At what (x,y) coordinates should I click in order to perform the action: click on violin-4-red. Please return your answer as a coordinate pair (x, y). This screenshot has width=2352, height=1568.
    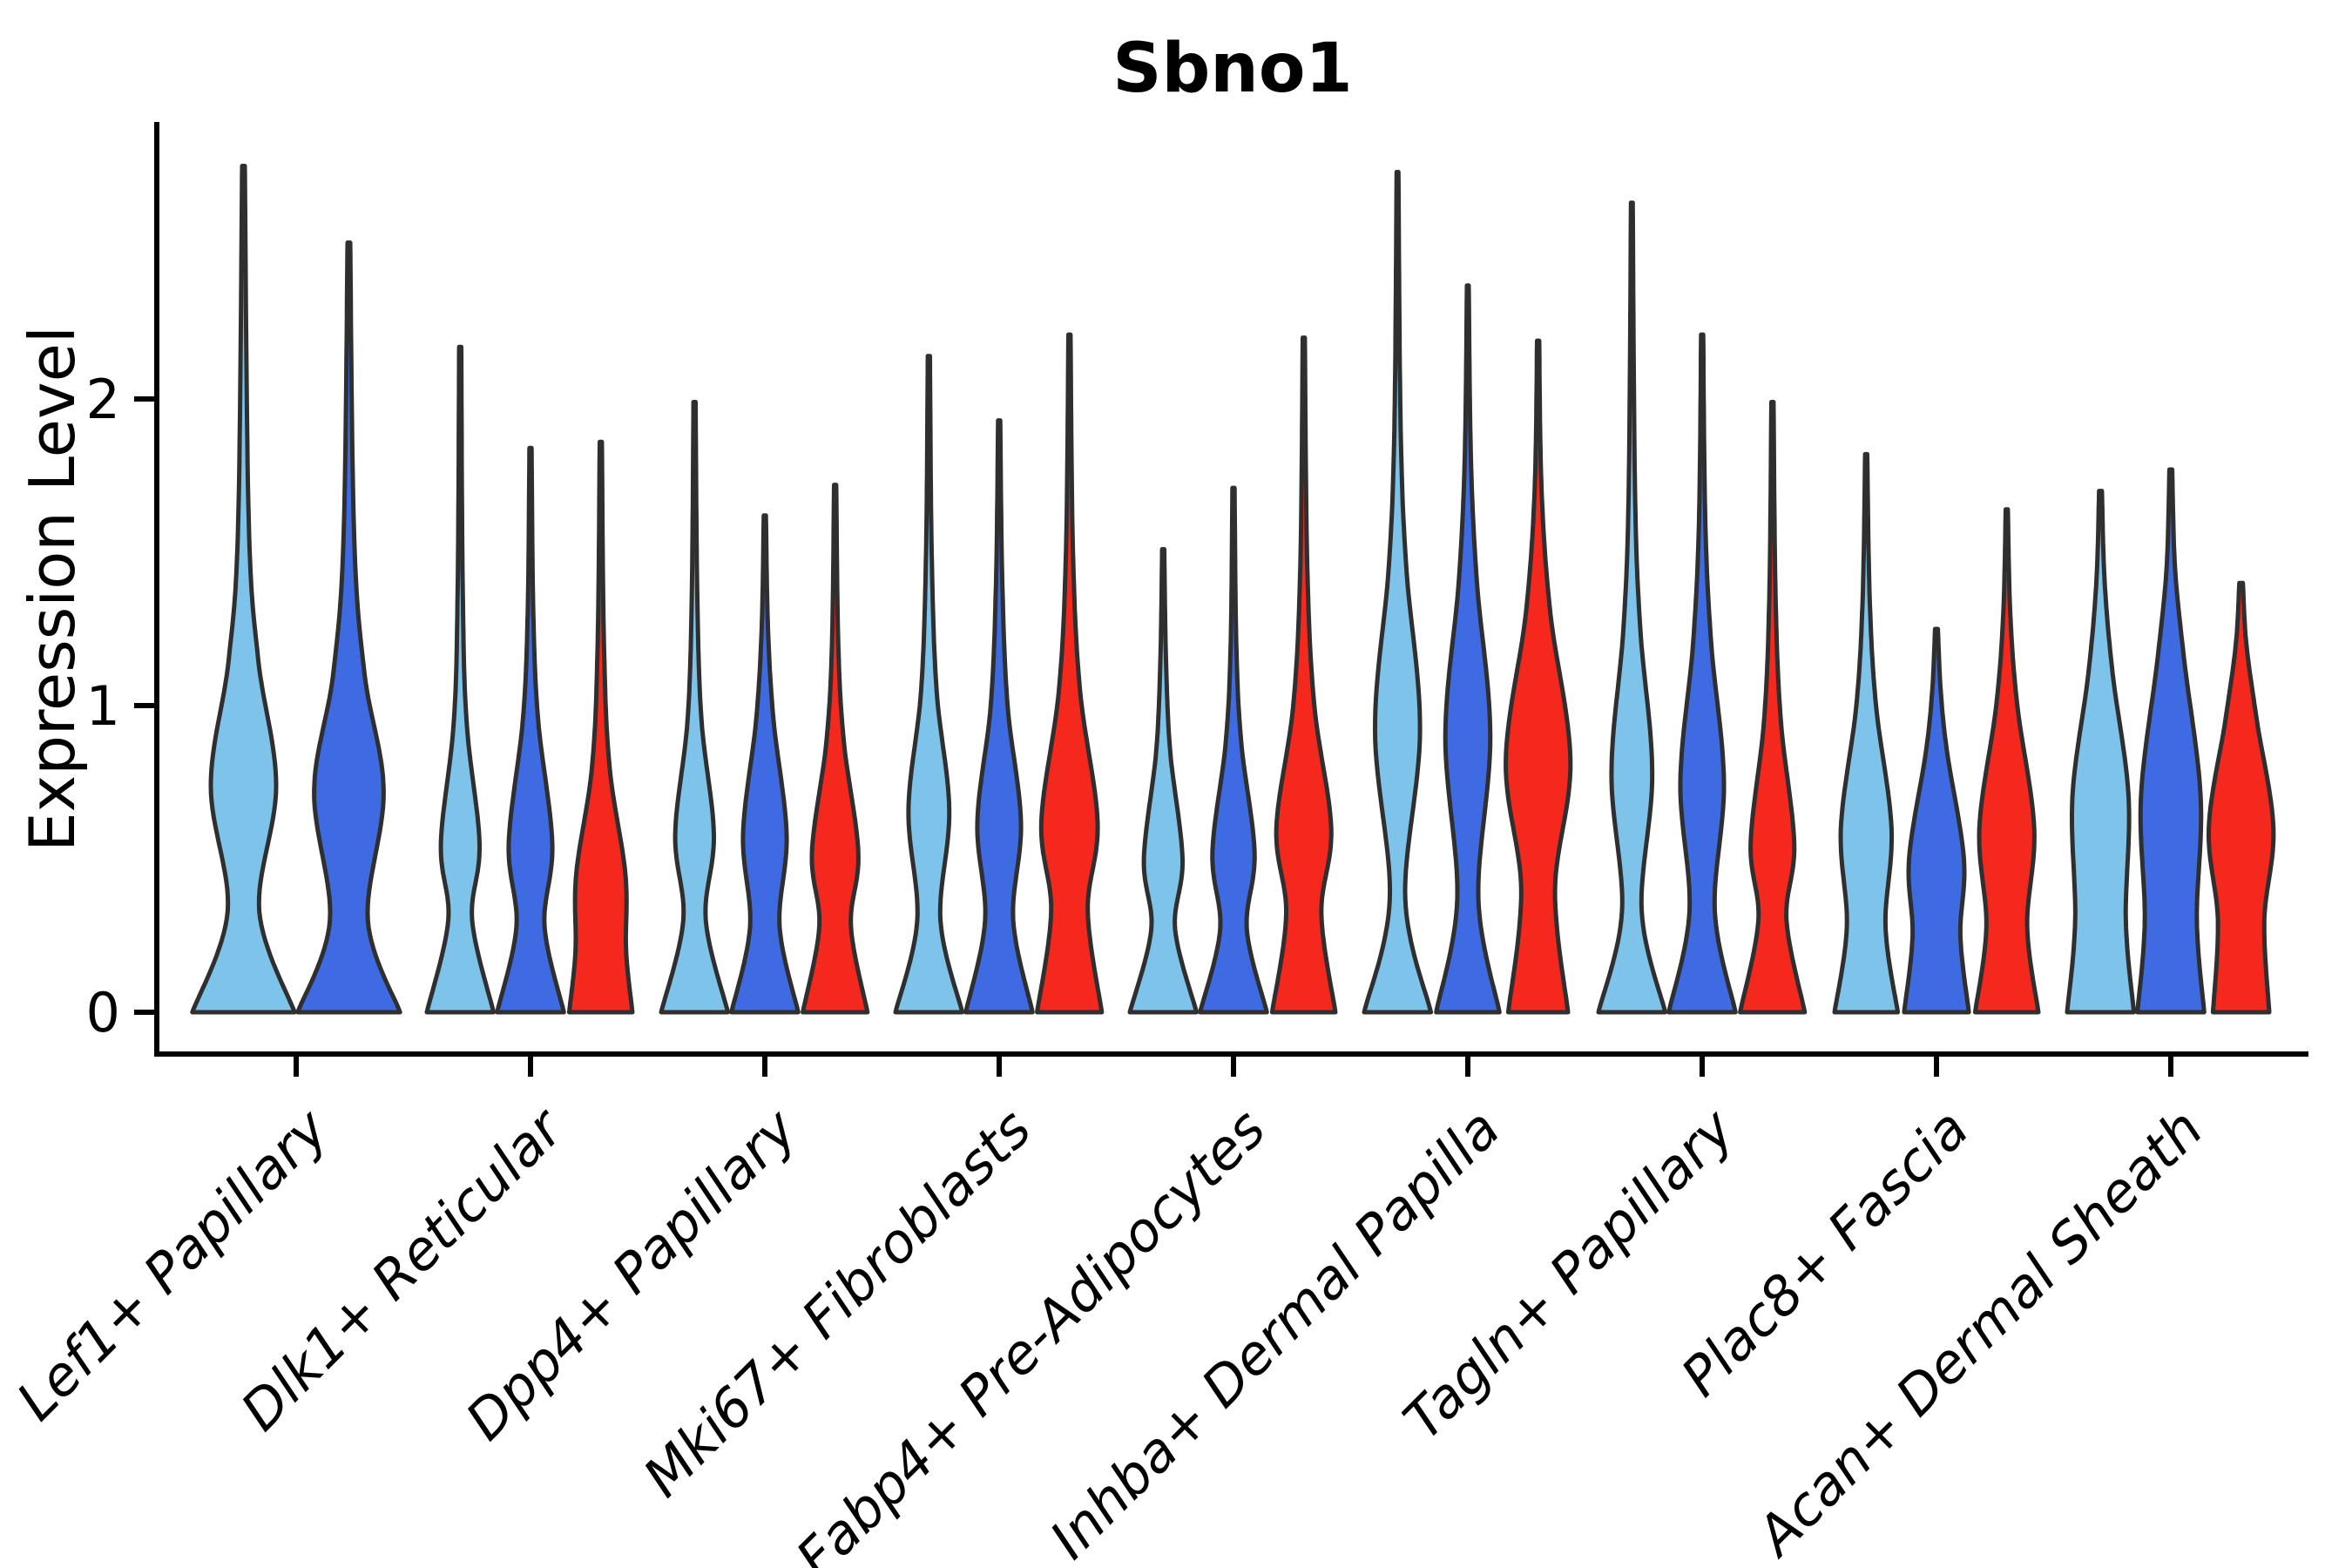
    Looking at the image, I should click on (1303, 675).